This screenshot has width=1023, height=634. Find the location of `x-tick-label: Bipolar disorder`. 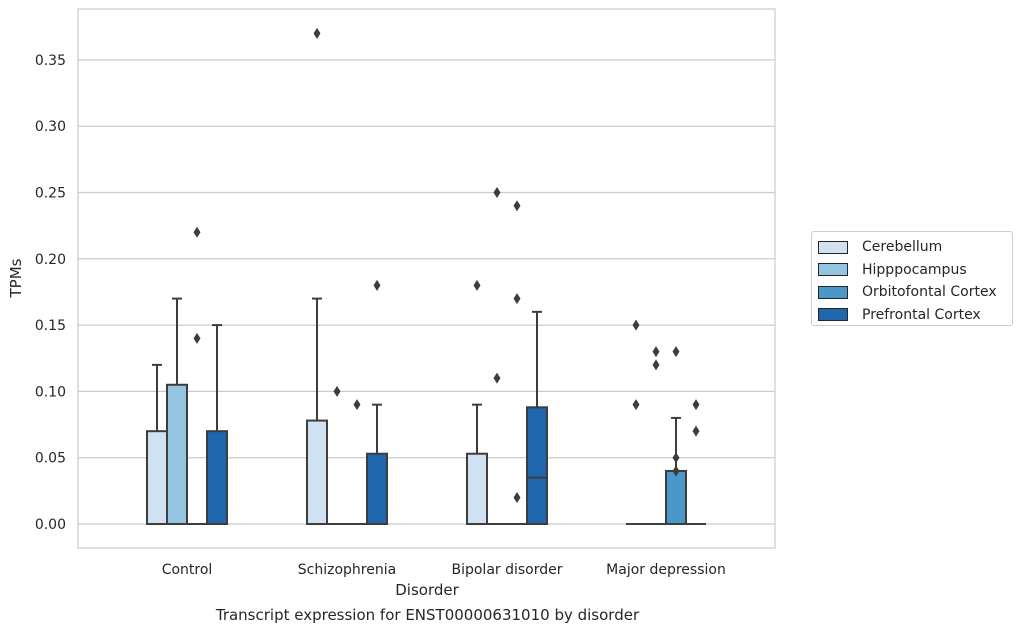

x-tick-label: Bipolar disorder is located at coordinates (506, 570).